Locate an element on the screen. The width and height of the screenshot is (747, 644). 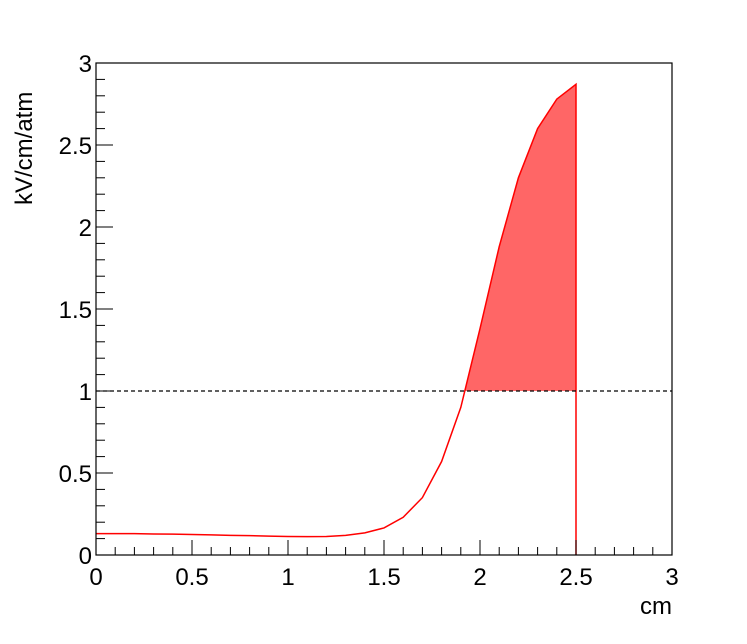
x-tick-label: 2.5 is located at coordinates (575, 577).